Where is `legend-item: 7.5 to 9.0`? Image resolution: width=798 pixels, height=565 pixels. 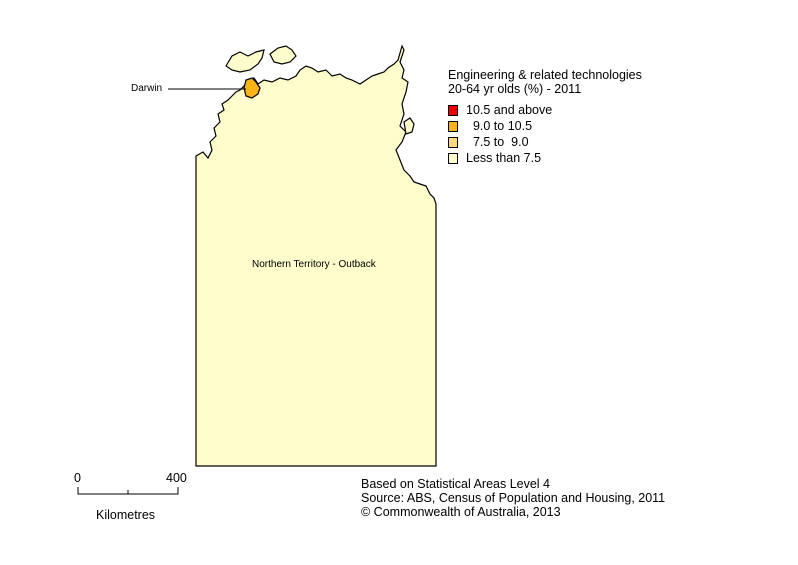 legend-item: 7.5 to 9.0 is located at coordinates (545, 142).